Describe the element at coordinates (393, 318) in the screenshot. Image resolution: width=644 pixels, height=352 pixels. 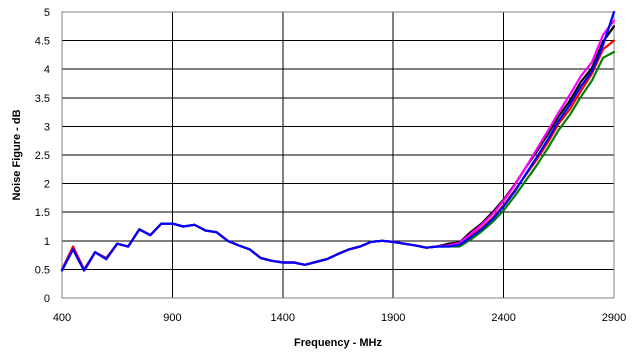
I see `x-tick-label: 1900` at that location.